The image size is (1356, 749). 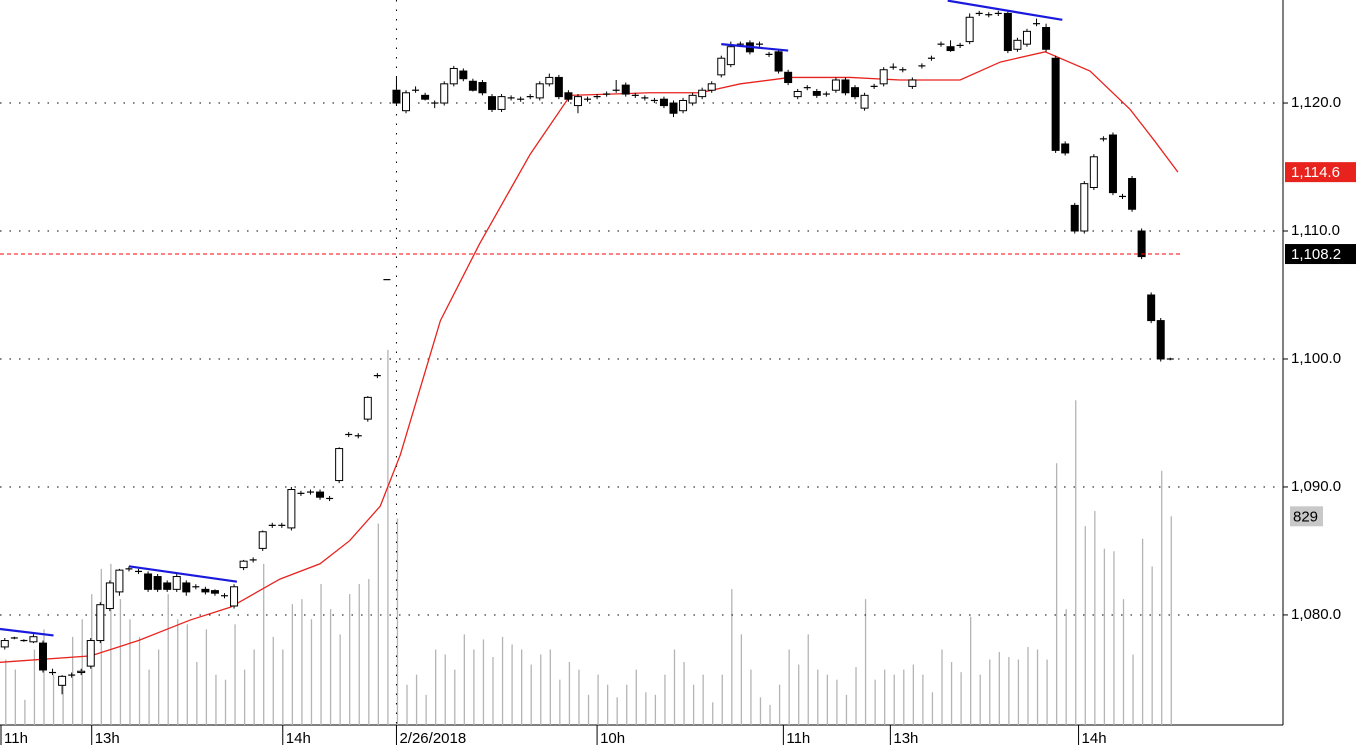 I want to click on ma-label-box, so click(x=1320, y=172).